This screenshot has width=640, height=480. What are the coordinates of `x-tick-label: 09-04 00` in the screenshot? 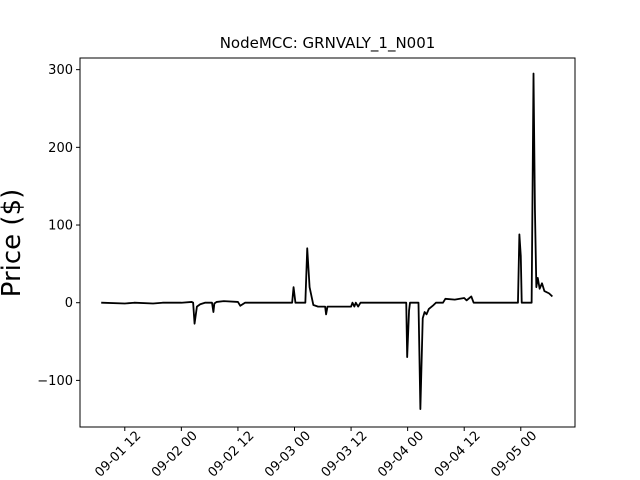 It's located at (401, 454).